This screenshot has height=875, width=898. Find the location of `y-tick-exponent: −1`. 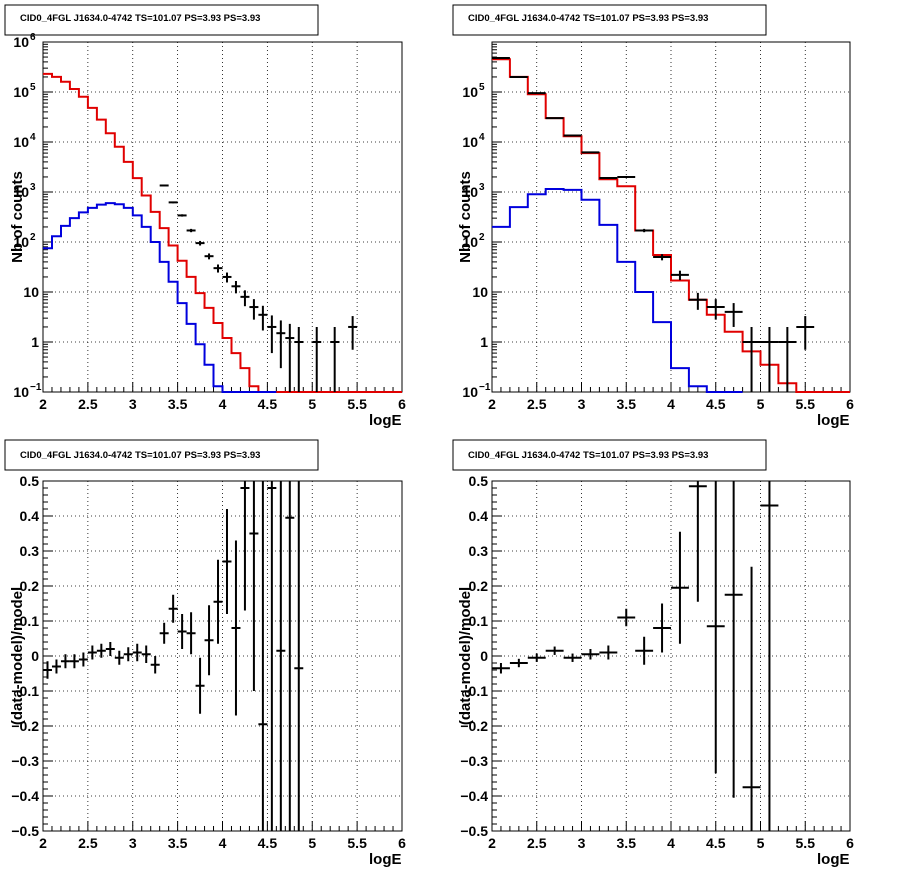

y-tick-exponent: −1 is located at coordinates (36, 387).